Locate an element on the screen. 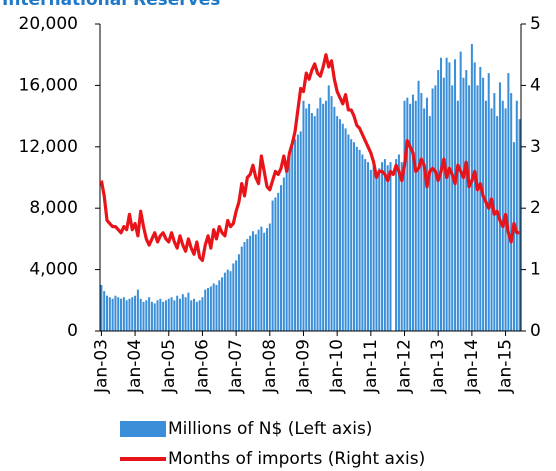 This screenshot has height=471, width=556. x-tick-label: Jan-09 is located at coordinates (303, 366).